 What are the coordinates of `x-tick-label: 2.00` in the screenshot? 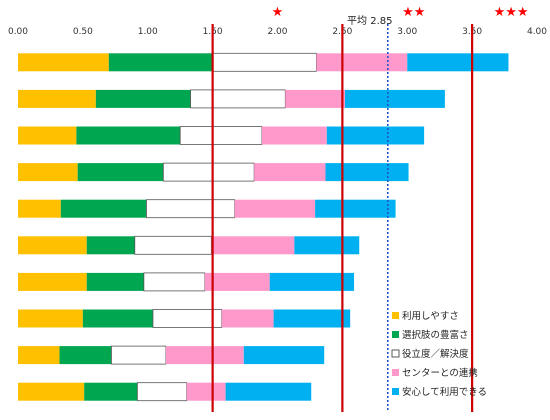 It's located at (277, 32).